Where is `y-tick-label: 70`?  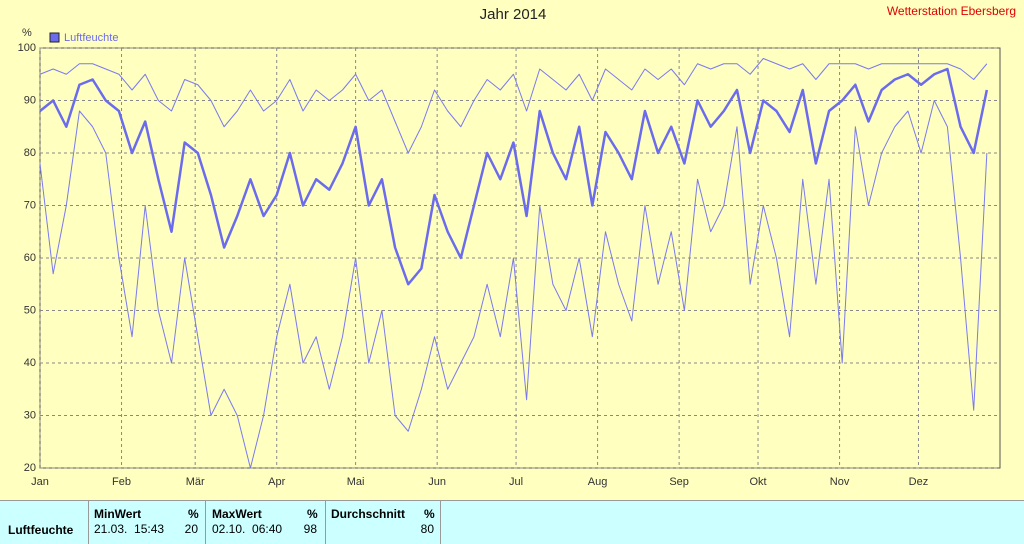
y-tick-label: 70 is located at coordinates (30, 205).